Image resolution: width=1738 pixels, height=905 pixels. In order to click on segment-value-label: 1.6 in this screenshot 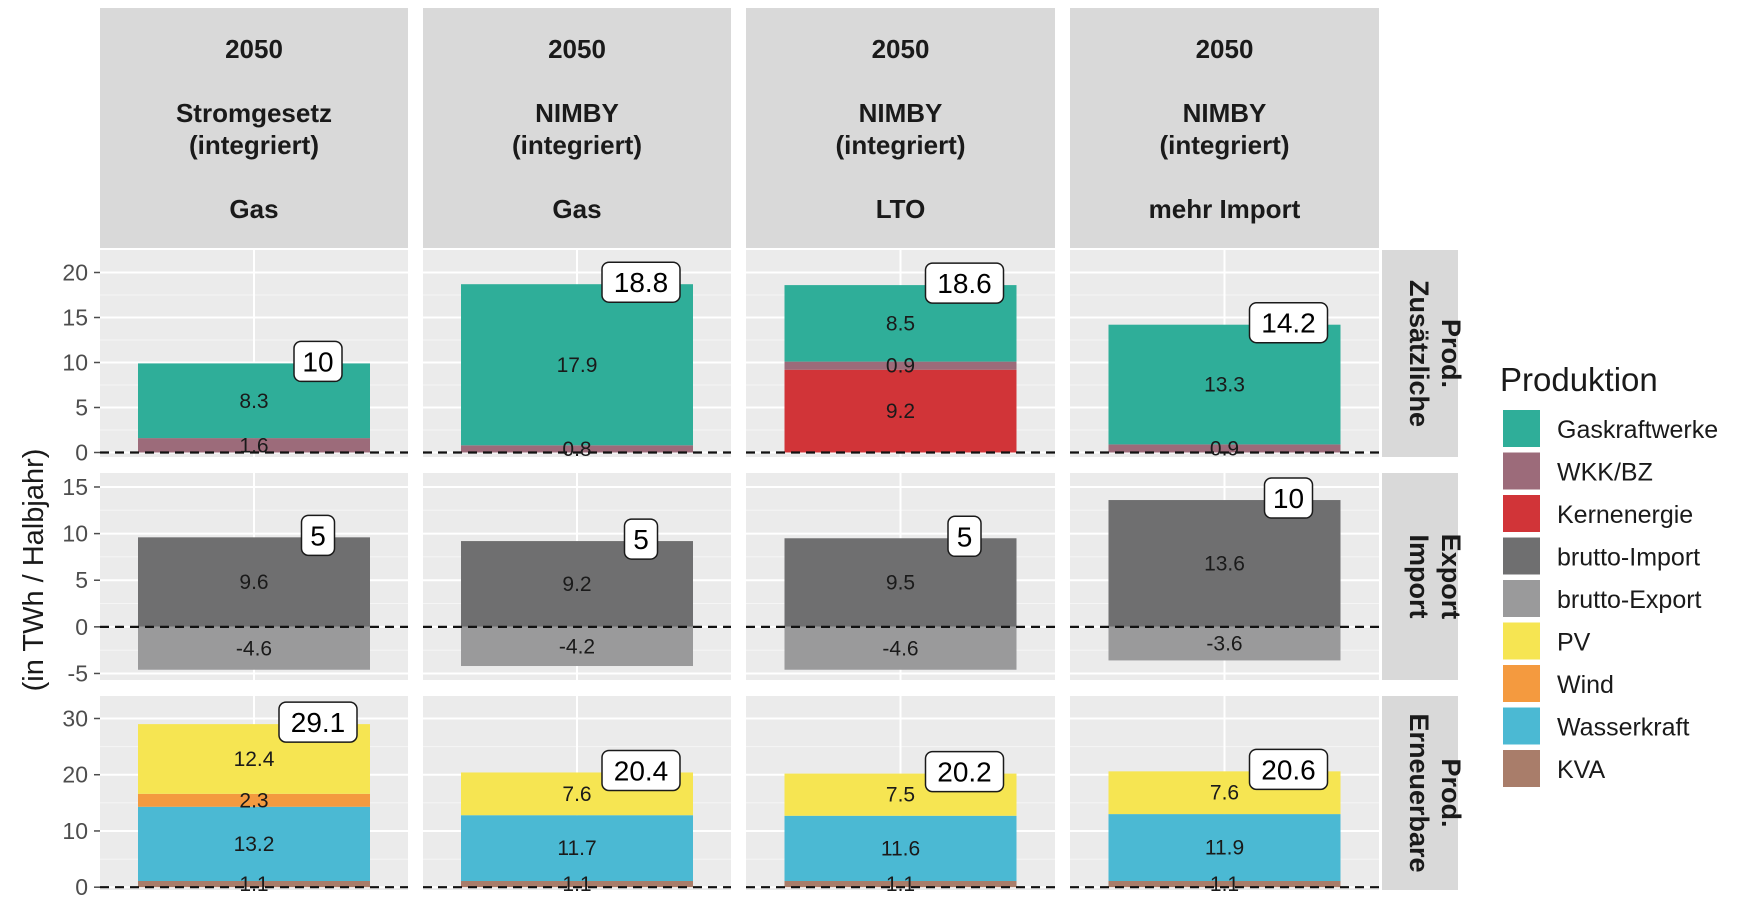, I will do `click(253, 445)`.